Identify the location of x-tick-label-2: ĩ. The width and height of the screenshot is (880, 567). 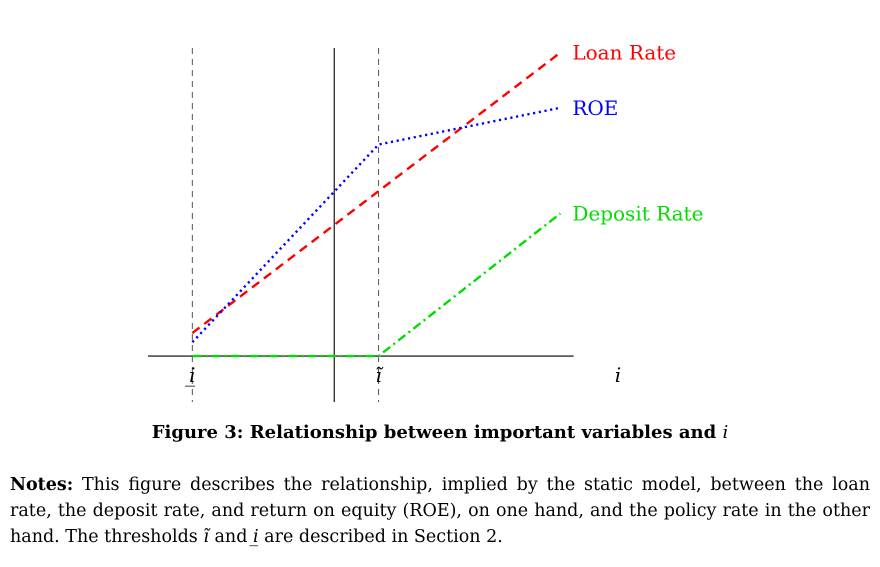
(379, 375).